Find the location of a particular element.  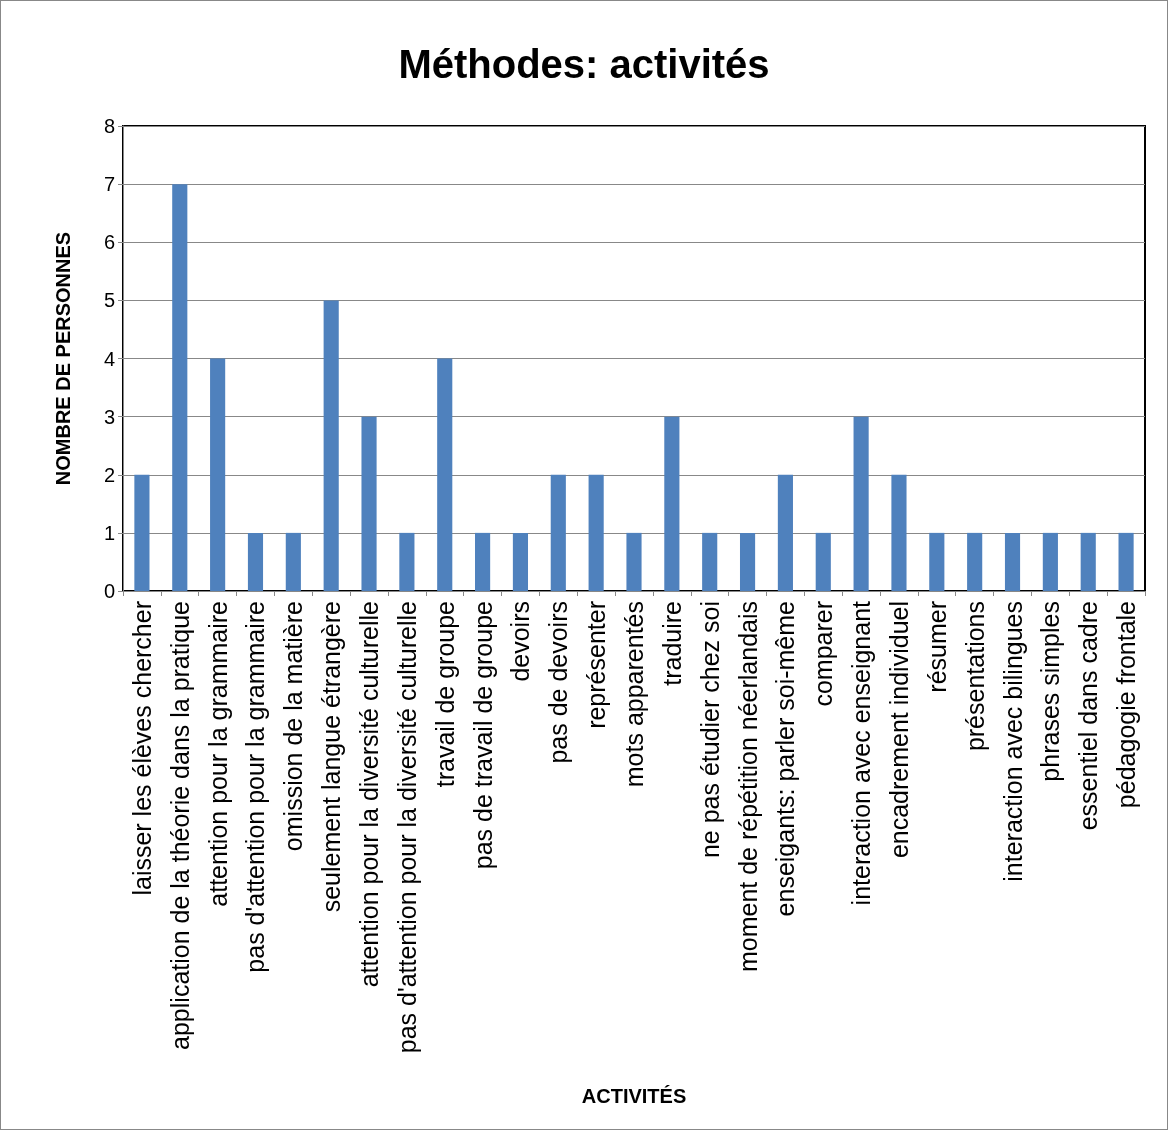

x-tick-label: interaction avec bilingues is located at coordinates (1012, 741).